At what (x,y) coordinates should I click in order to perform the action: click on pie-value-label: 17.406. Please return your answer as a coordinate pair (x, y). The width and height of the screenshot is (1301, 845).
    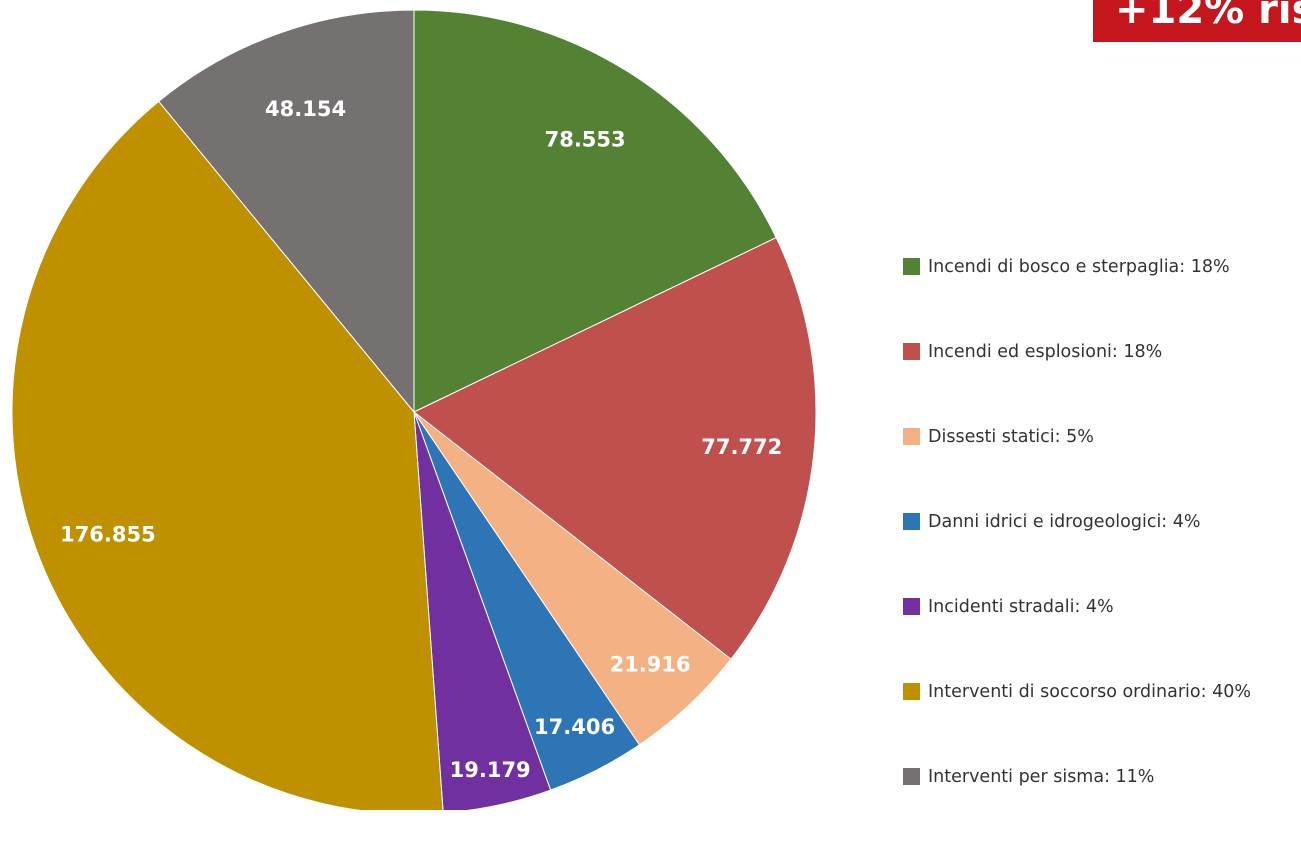
    Looking at the image, I should click on (574, 727).